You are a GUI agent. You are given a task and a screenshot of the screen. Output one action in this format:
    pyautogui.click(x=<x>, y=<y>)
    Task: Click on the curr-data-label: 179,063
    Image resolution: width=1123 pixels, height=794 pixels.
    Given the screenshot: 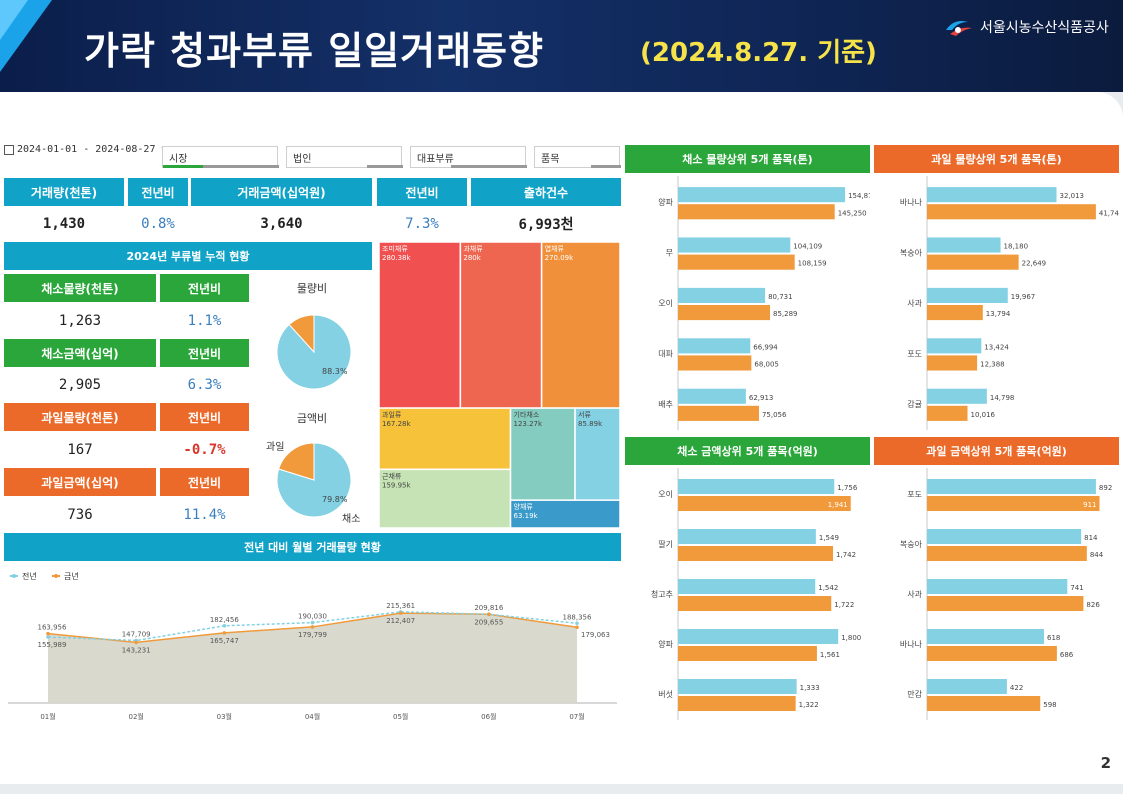 What is the action you would take?
    pyautogui.click(x=595, y=635)
    